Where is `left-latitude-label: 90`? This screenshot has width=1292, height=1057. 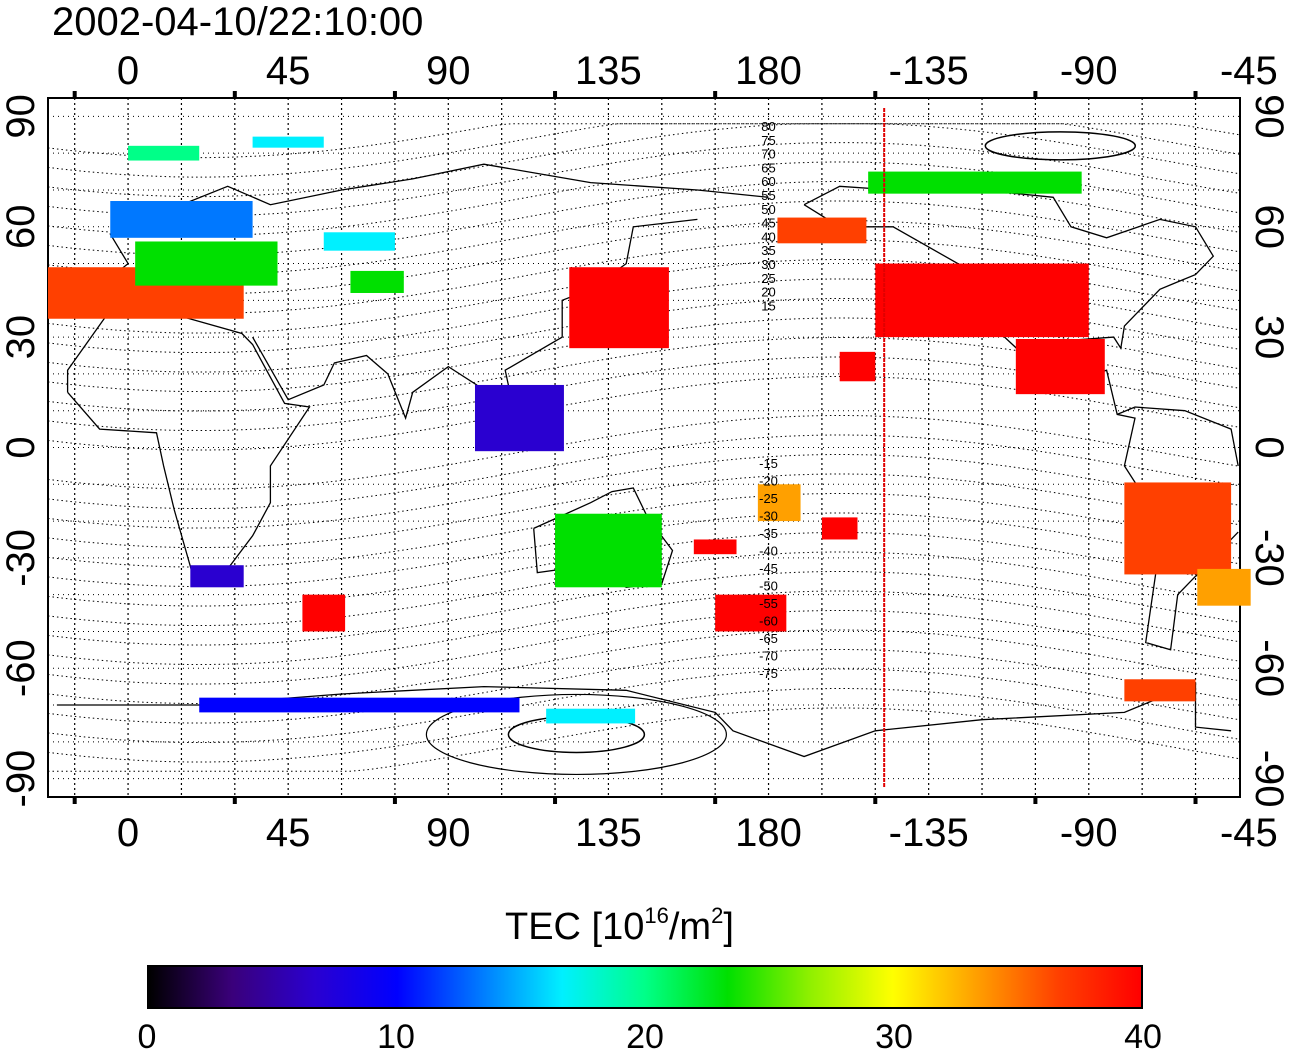 left-latitude-label: 90 is located at coordinates (21, 116).